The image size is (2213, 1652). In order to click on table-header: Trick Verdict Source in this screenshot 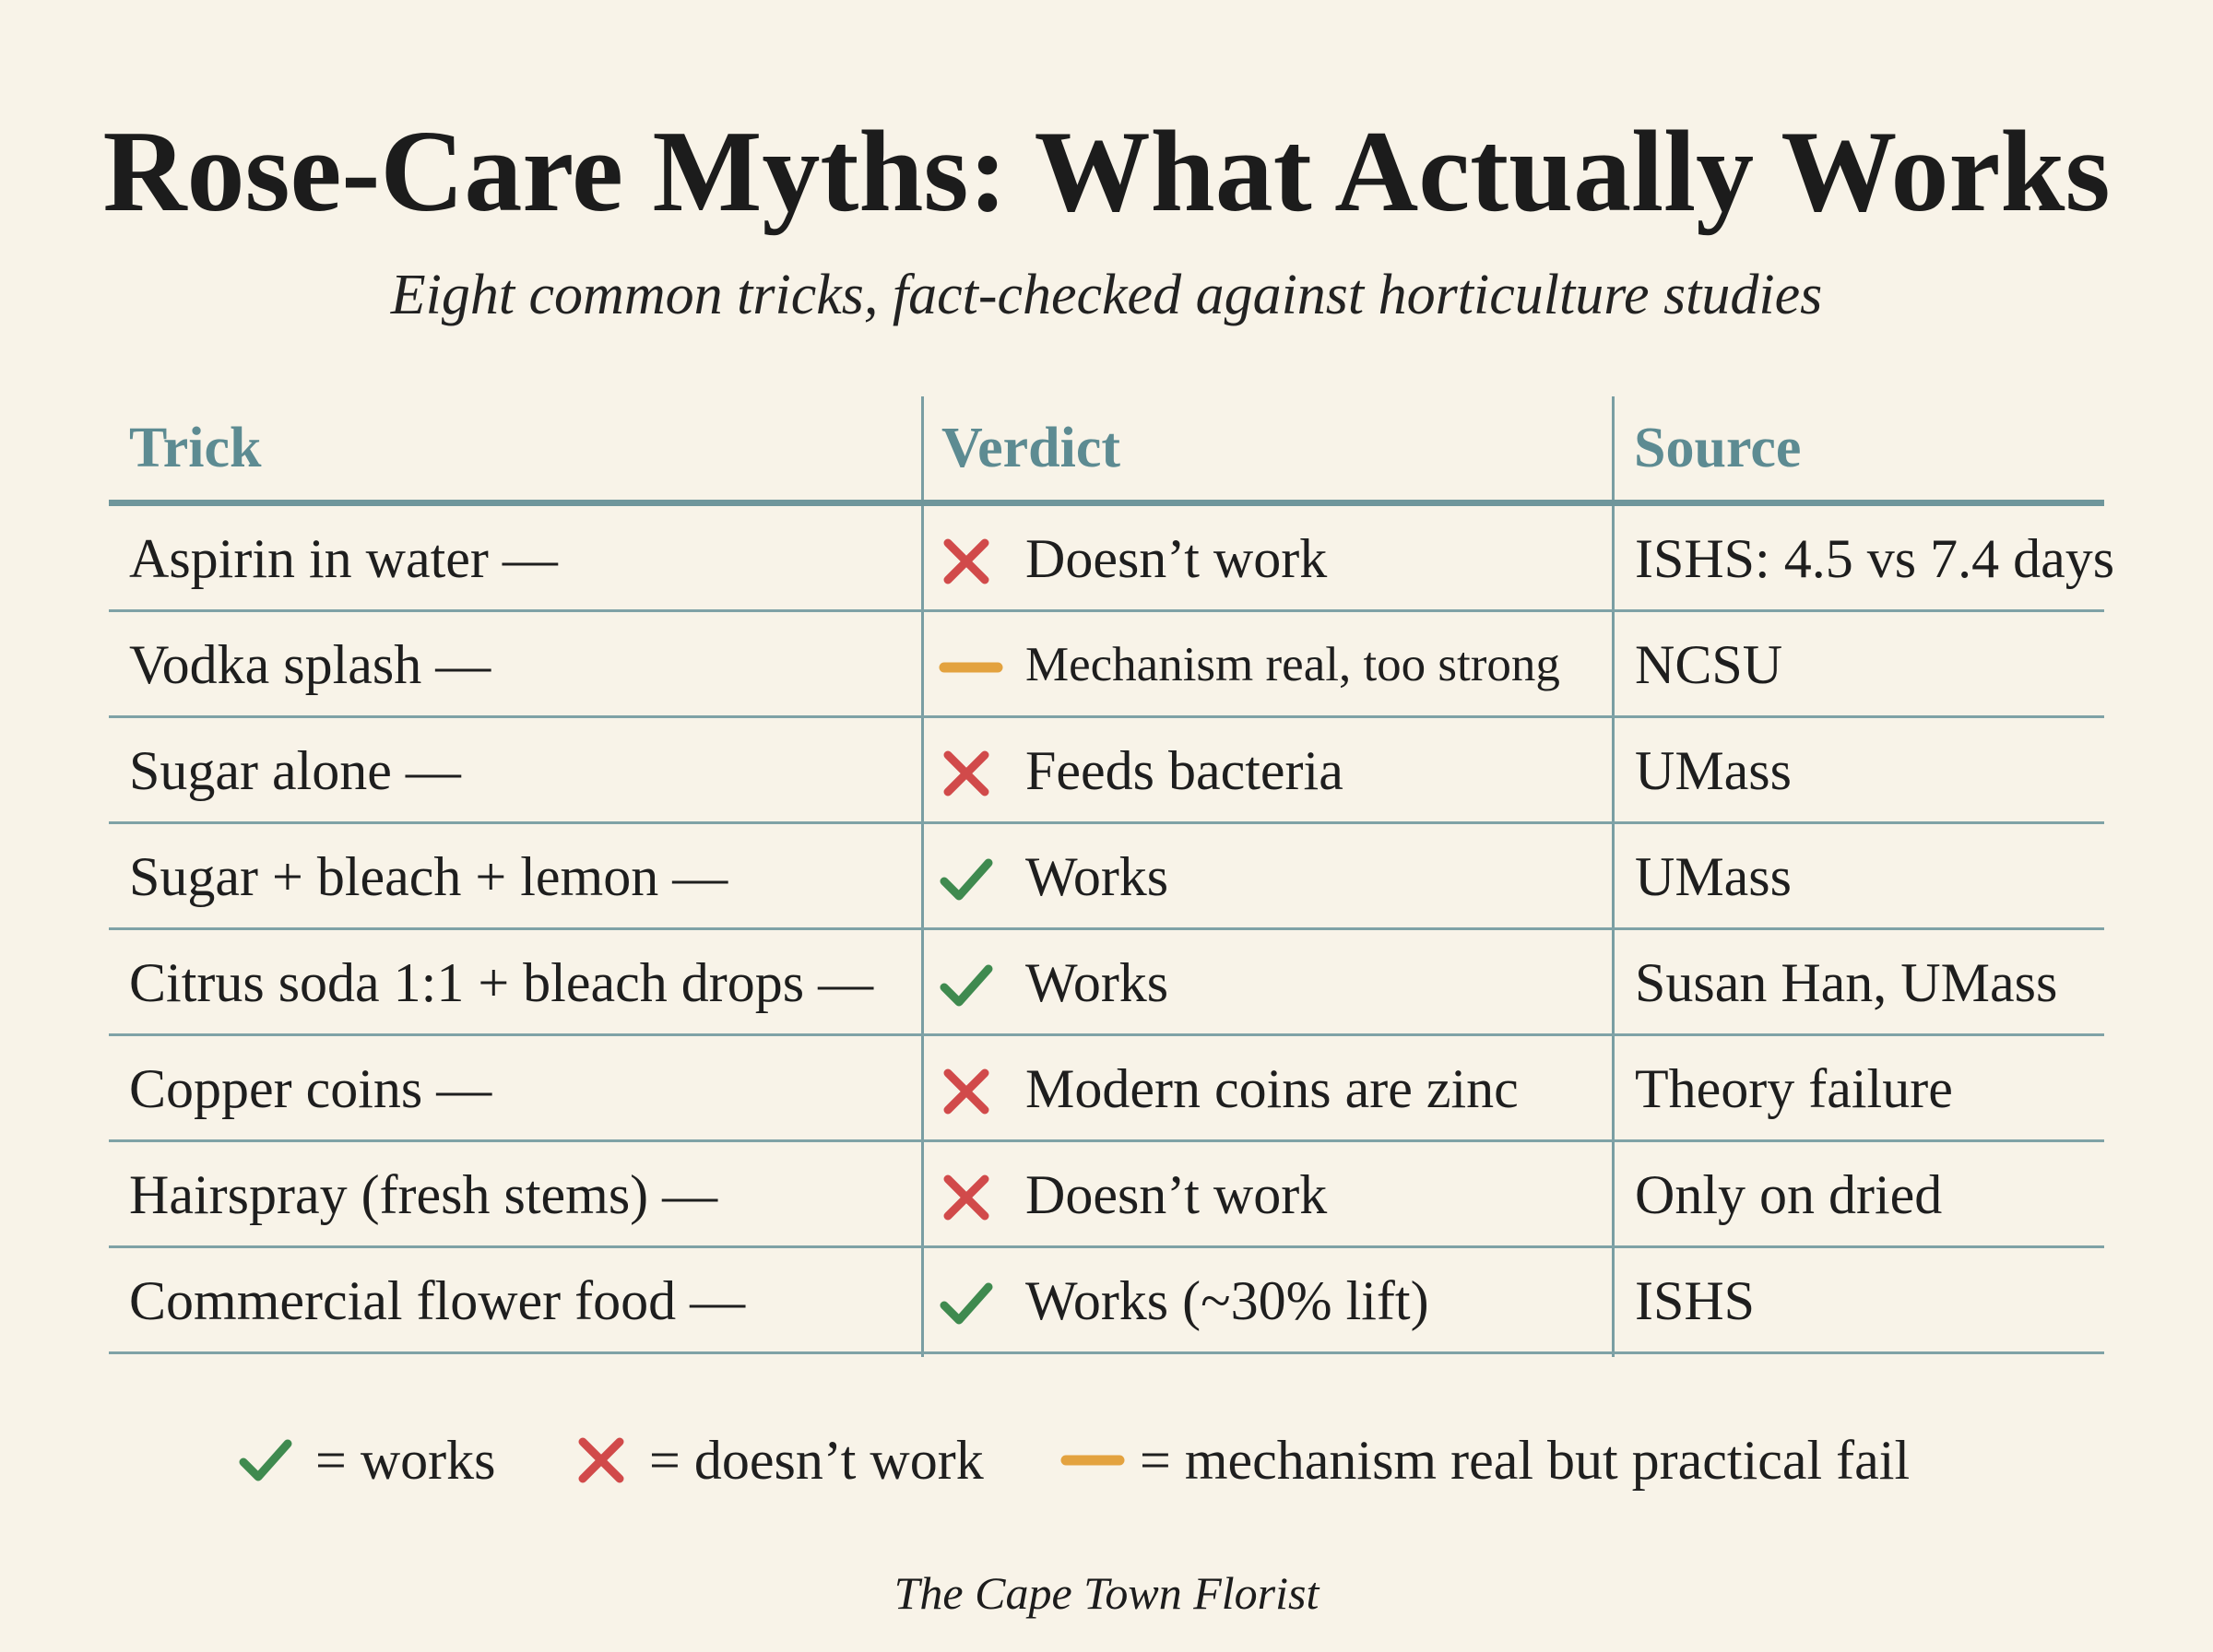, I will do `click(1106, 448)`.